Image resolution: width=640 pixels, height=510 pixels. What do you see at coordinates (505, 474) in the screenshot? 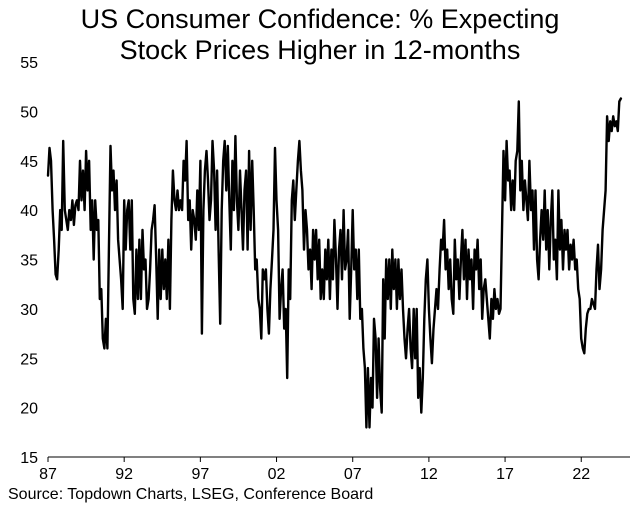
I see `x-tick-label-17: 17` at bounding box center [505, 474].